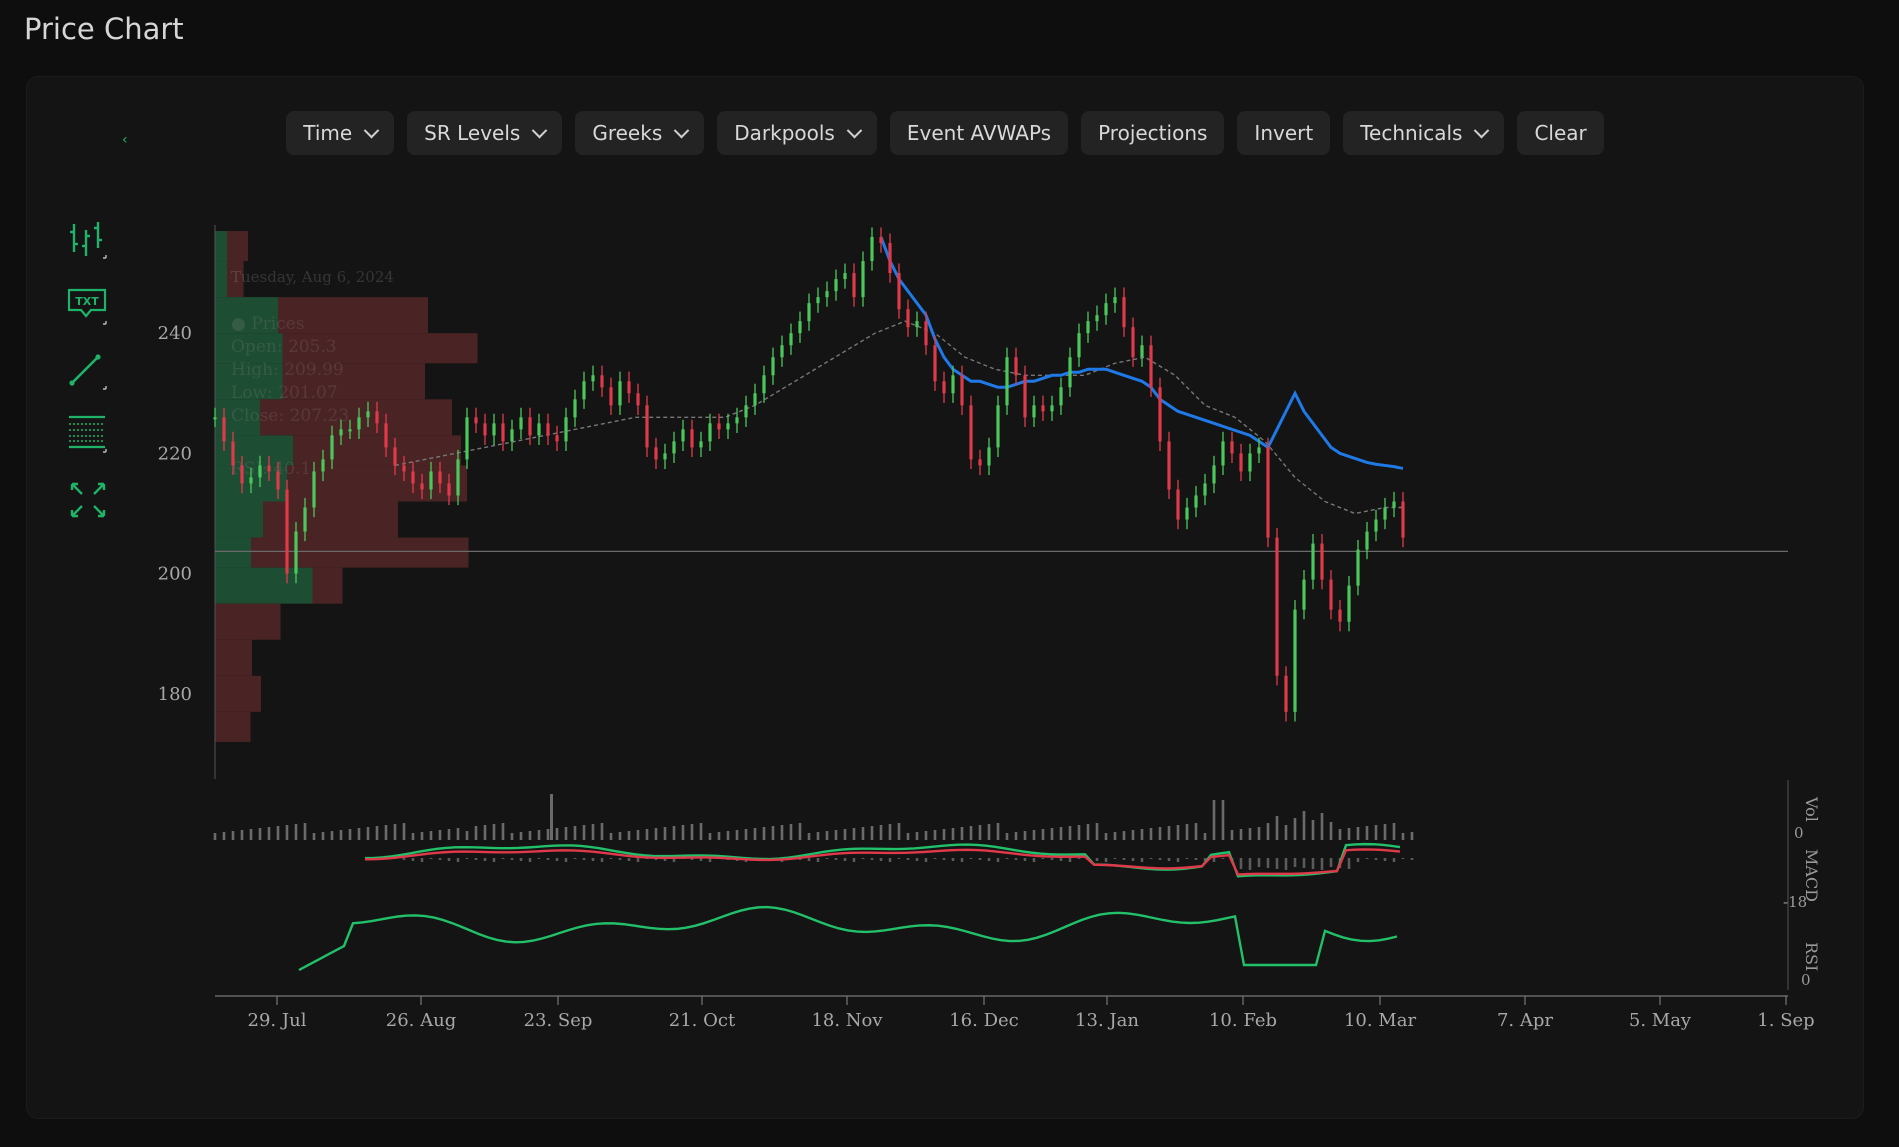 Image resolution: width=1899 pixels, height=1147 pixels. I want to click on invert-button: Invert, so click(1284, 133).